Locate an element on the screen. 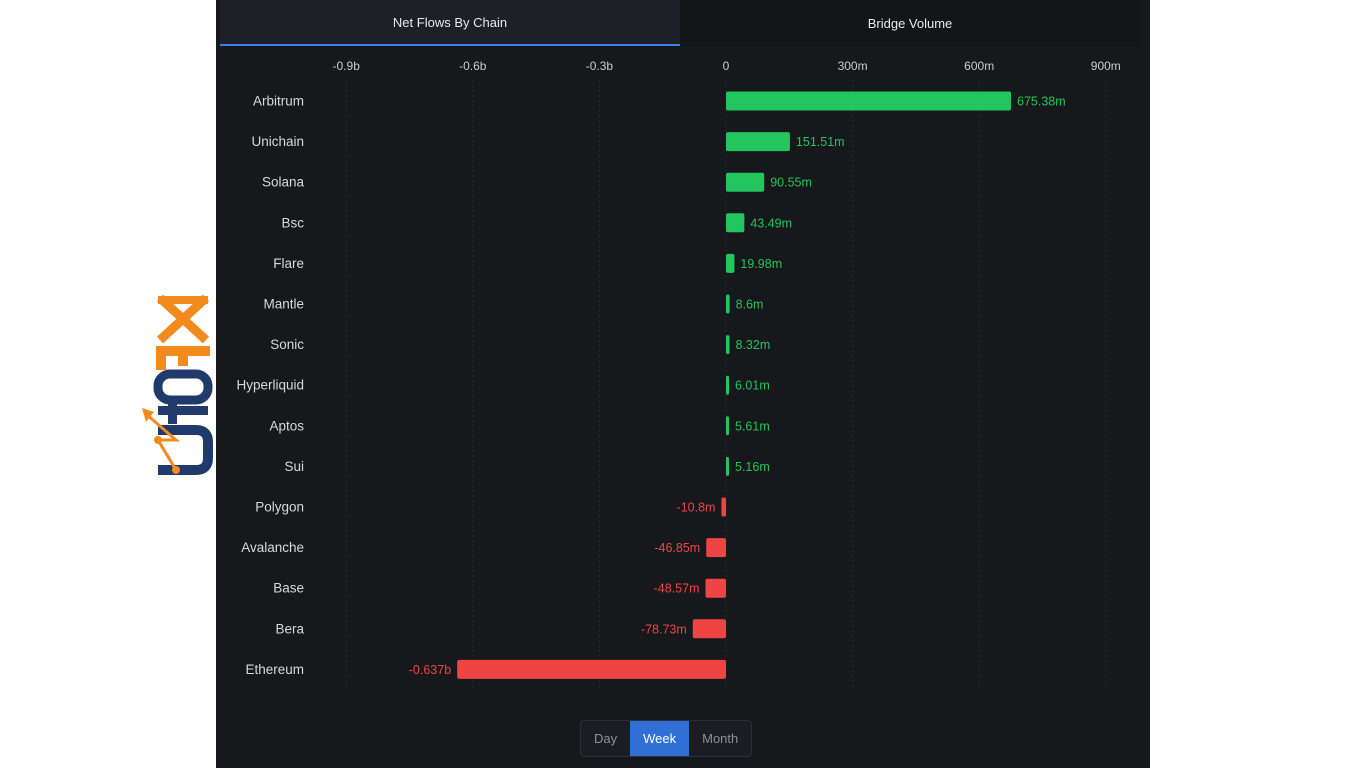 The image size is (1366, 768). logo-u-mark is located at coordinates (185, 450).